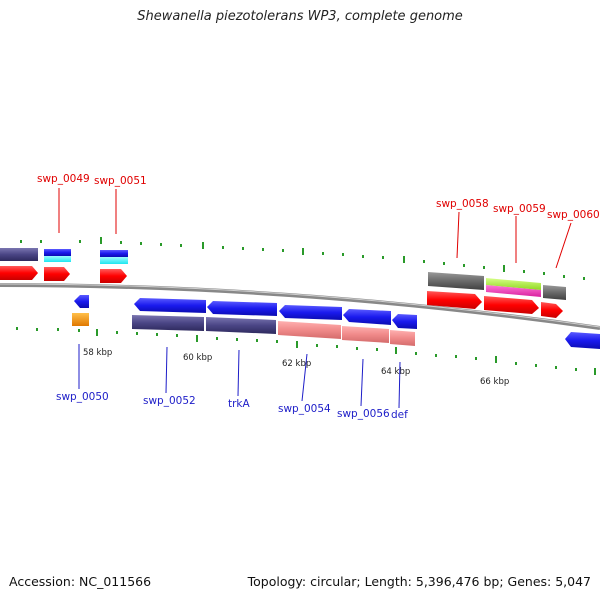 The image size is (600, 600). I want to click on svg-text: swp_0050, so click(82, 397).